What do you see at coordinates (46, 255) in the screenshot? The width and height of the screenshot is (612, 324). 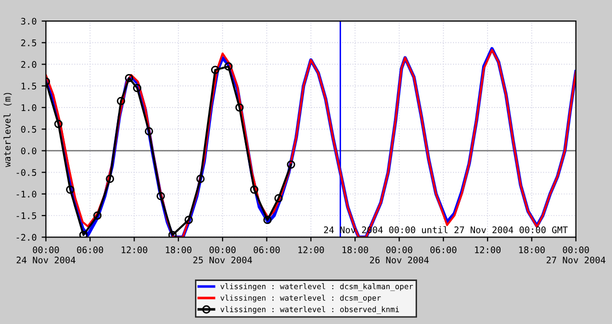 I see `x-tick-label: 00:00 24 Nov 2004` at bounding box center [46, 255].